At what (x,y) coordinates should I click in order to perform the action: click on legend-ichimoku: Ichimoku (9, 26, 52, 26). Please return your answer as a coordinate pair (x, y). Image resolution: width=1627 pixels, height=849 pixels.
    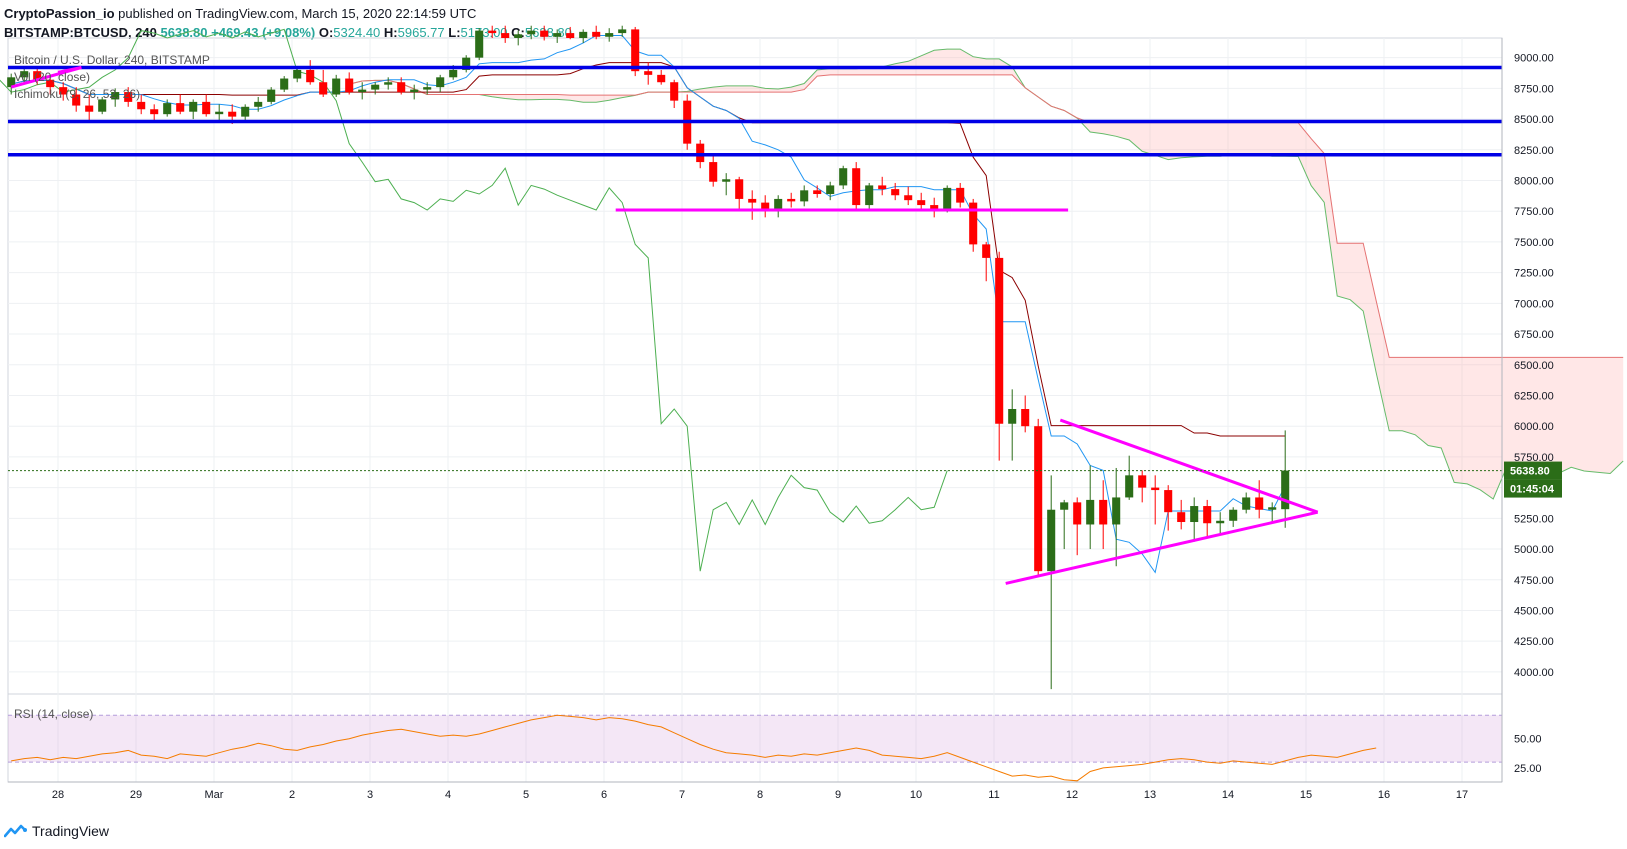
    Looking at the image, I should click on (77, 94).